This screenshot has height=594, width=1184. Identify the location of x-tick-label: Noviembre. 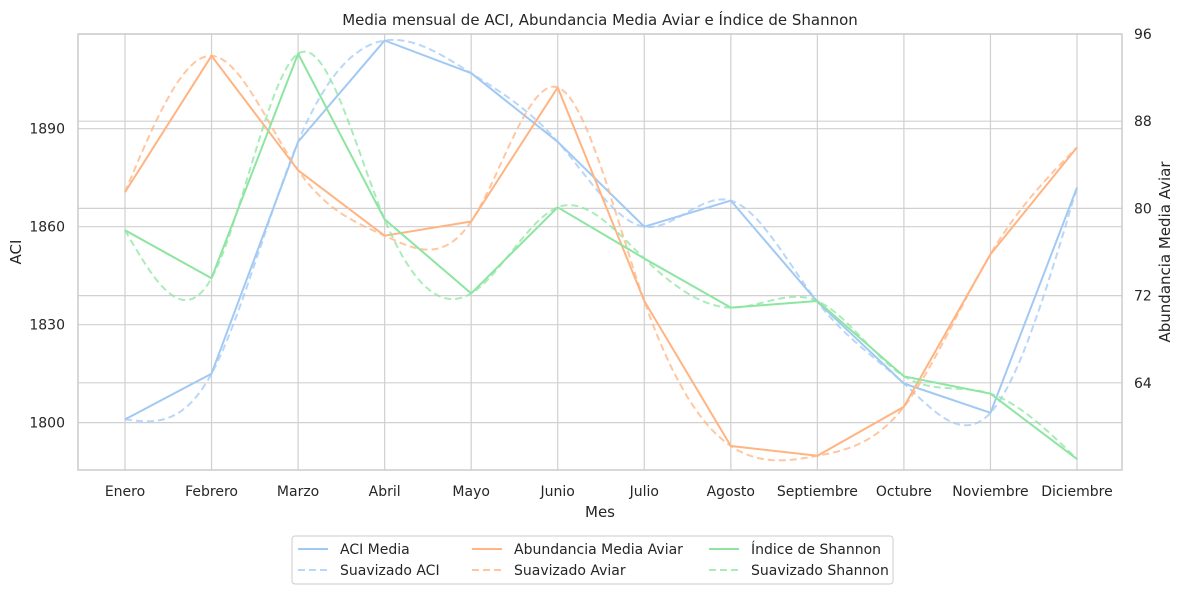
(990, 492).